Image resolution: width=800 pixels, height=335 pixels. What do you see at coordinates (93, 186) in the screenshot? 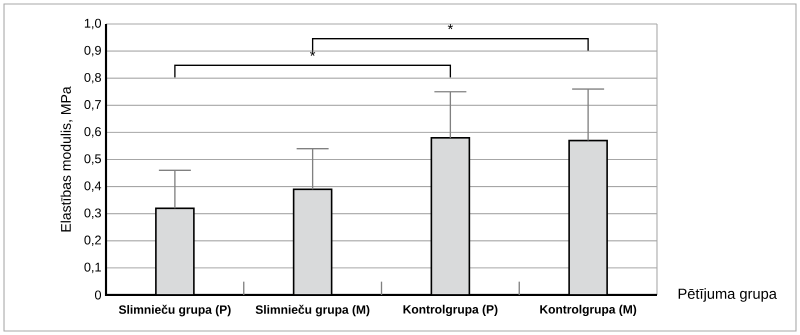
I see `y-tick-label: 0,4` at bounding box center [93, 186].